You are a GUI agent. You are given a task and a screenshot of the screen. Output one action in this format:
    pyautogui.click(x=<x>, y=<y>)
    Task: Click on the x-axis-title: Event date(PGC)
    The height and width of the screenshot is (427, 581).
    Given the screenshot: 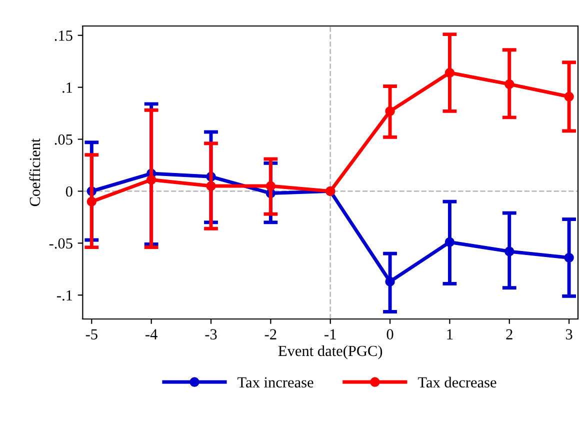 What is the action you would take?
    pyautogui.click(x=330, y=352)
    